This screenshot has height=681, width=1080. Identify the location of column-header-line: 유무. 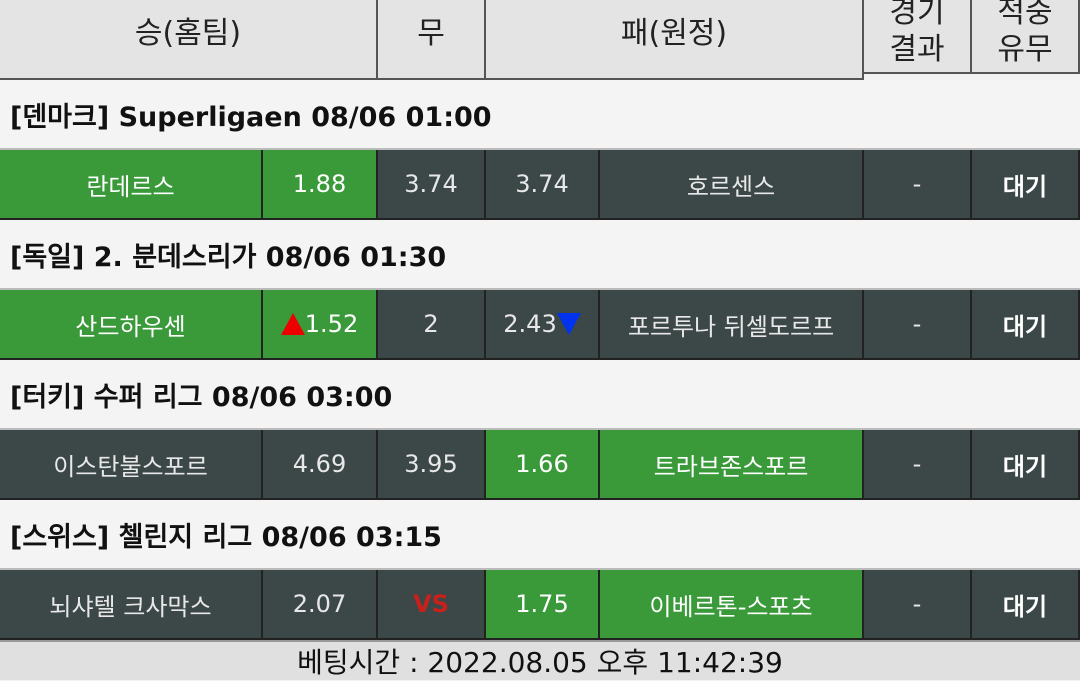
(1025, 49).